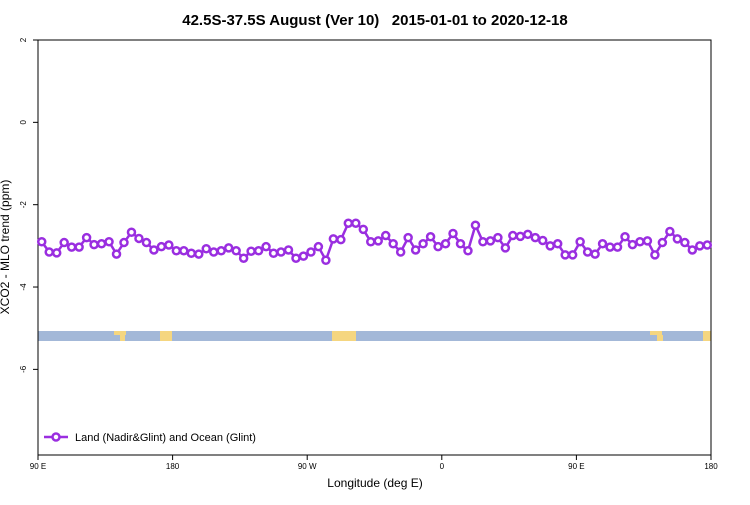 This screenshot has height=505, width=750. What do you see at coordinates (165, 438) in the screenshot?
I see `legend-label: Land (Nadir&Glint) and Ocean (Glint)` at bounding box center [165, 438].